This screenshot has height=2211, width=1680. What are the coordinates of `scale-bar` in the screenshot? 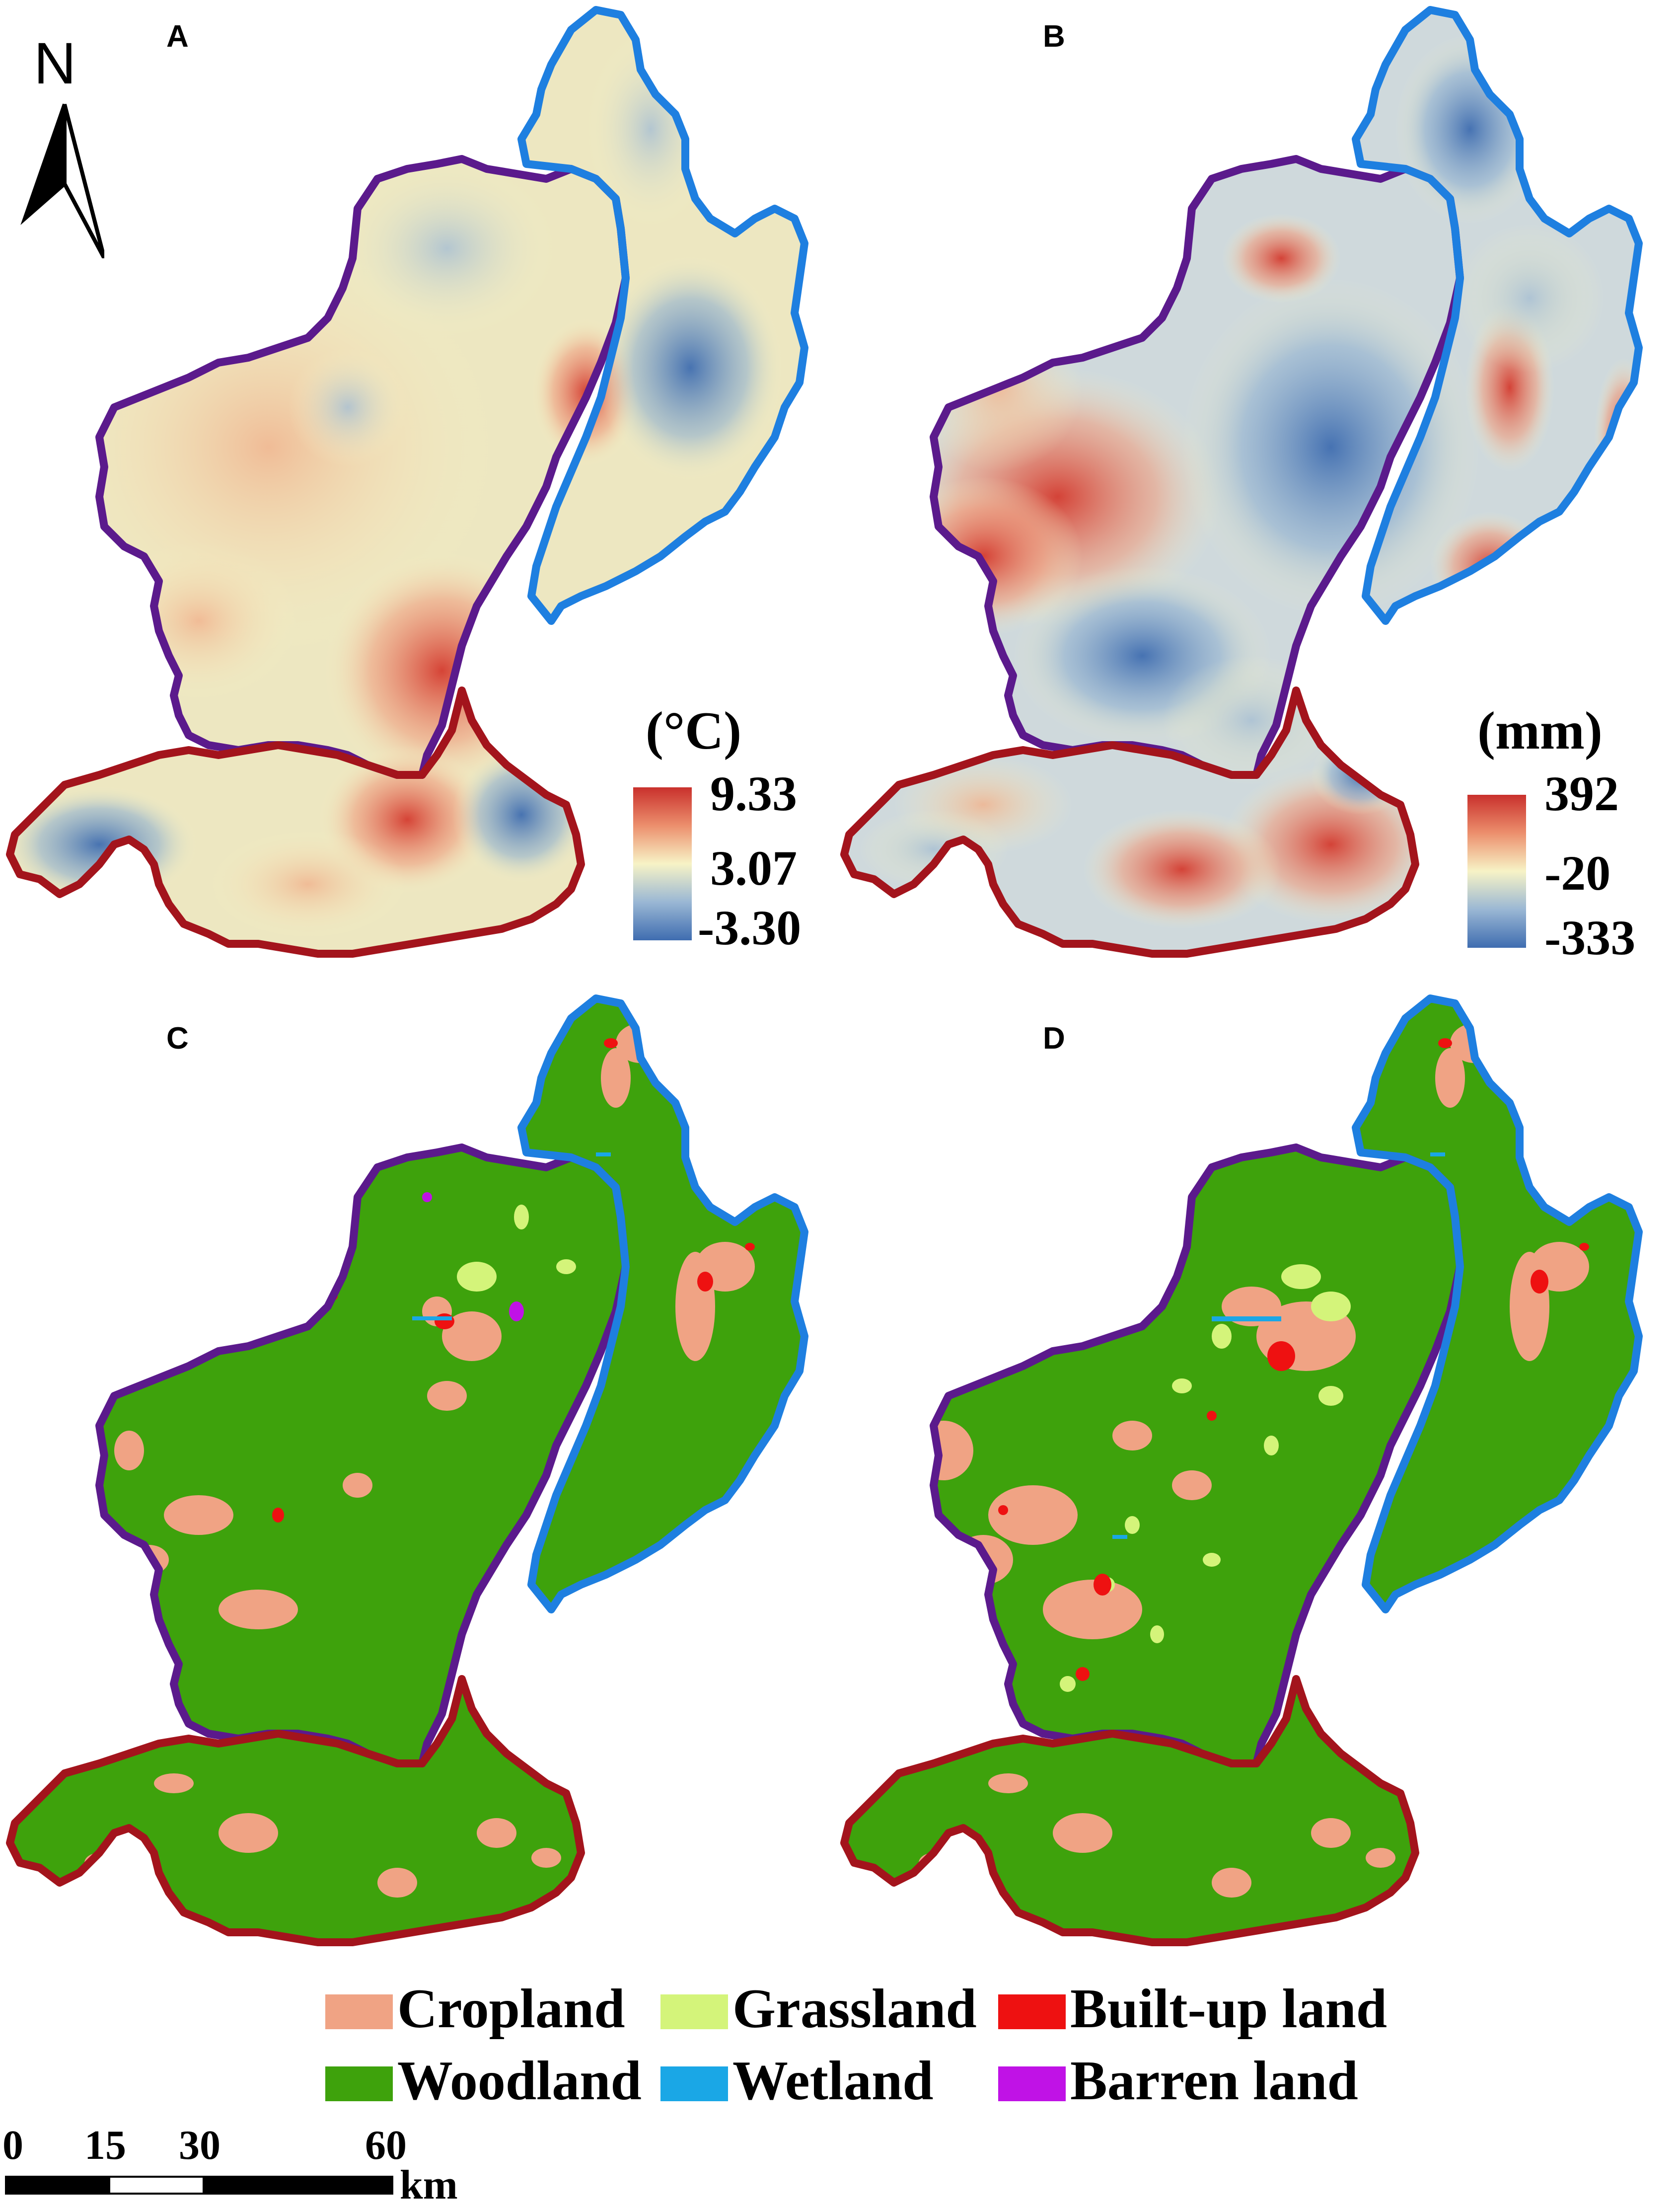 It's located at (199, 2185).